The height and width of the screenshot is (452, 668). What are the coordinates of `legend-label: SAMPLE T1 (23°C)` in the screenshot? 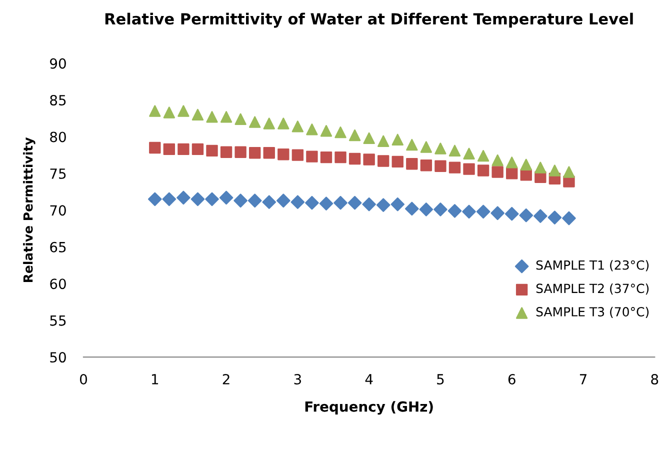 It's located at (592, 266).